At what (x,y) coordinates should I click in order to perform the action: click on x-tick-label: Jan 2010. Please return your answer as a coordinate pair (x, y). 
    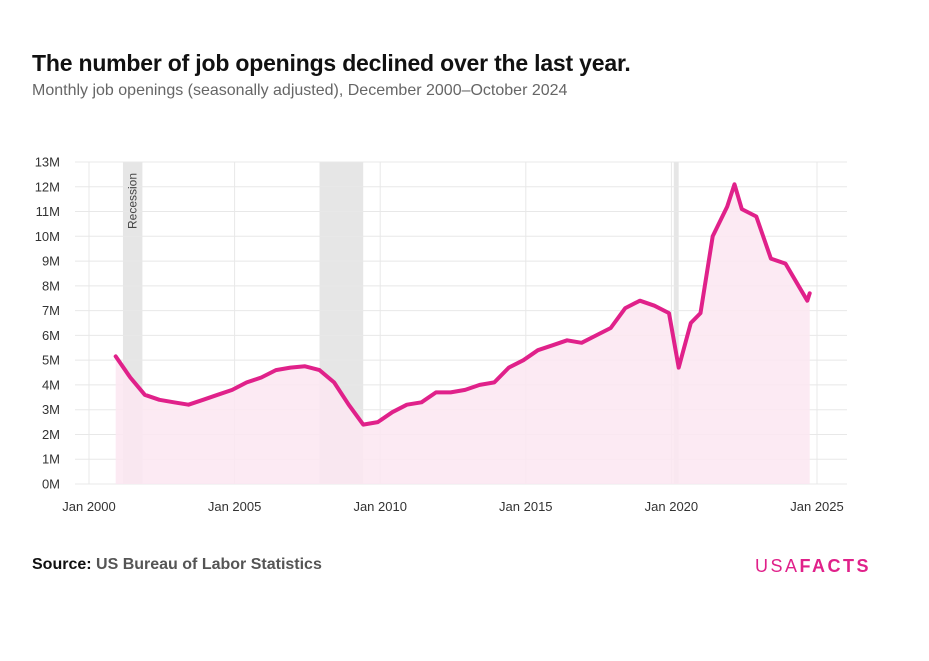
    Looking at the image, I should click on (380, 506).